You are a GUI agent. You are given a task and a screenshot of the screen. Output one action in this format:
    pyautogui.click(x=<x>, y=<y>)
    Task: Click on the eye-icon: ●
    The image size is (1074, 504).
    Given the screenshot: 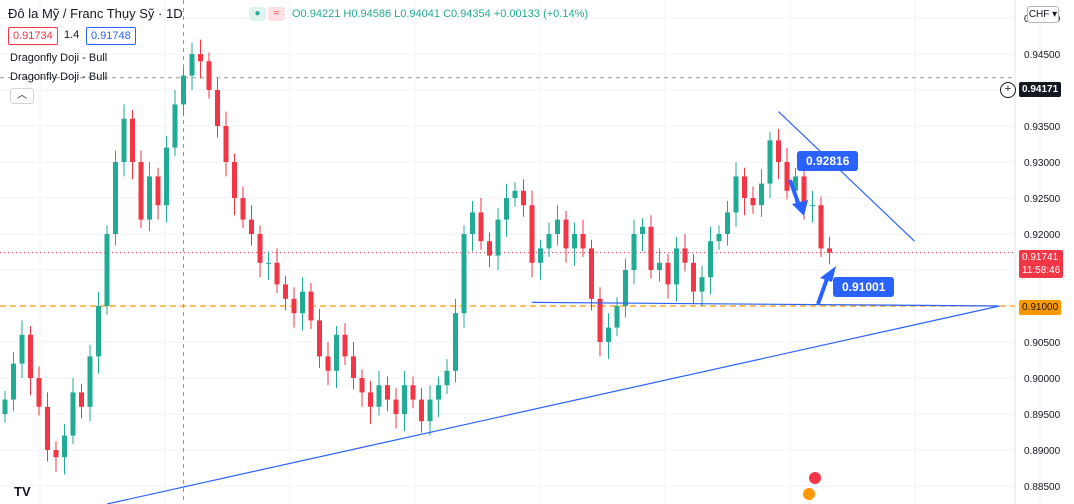 What is the action you would take?
    pyautogui.click(x=257, y=14)
    